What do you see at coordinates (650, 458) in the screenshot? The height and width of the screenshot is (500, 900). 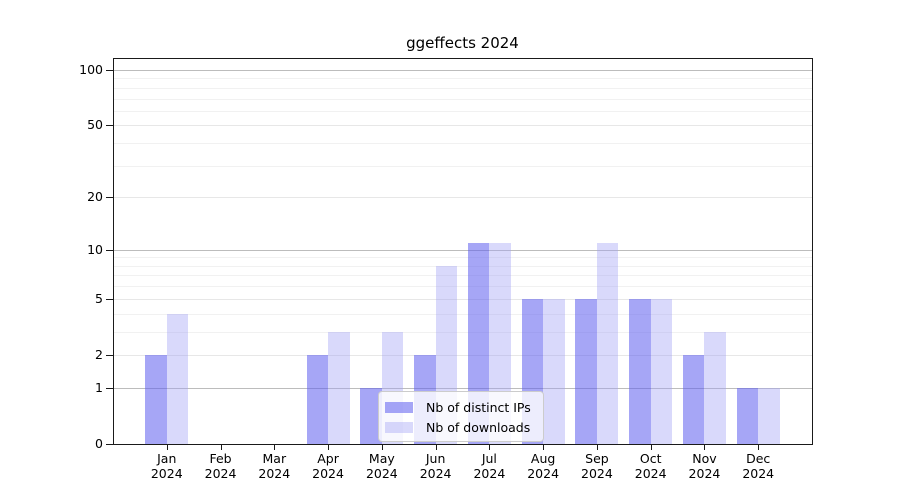 I see `x-tick-month: Oct` at bounding box center [650, 458].